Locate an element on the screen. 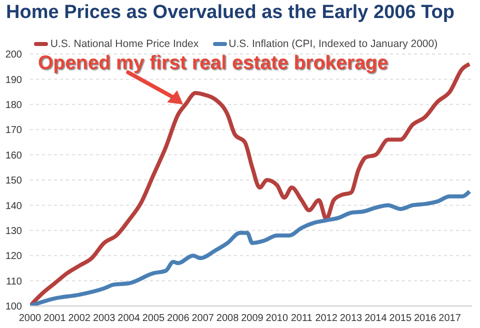 This screenshot has width=480, height=328. x-tick-label: 2003 is located at coordinates (104, 318).